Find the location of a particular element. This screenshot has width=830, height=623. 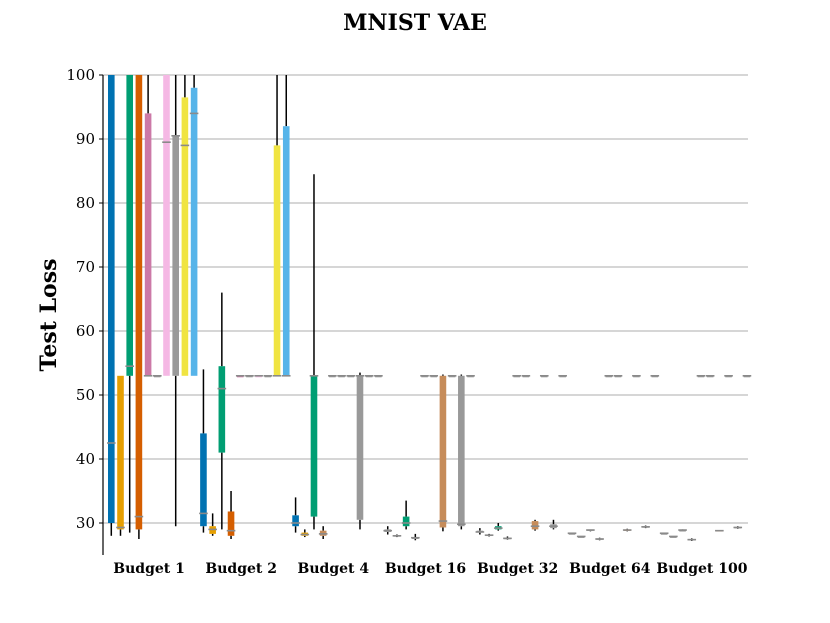

y-axis-ticks: 30 40 50 60 70 80 90 100 is located at coordinates (84, 299).